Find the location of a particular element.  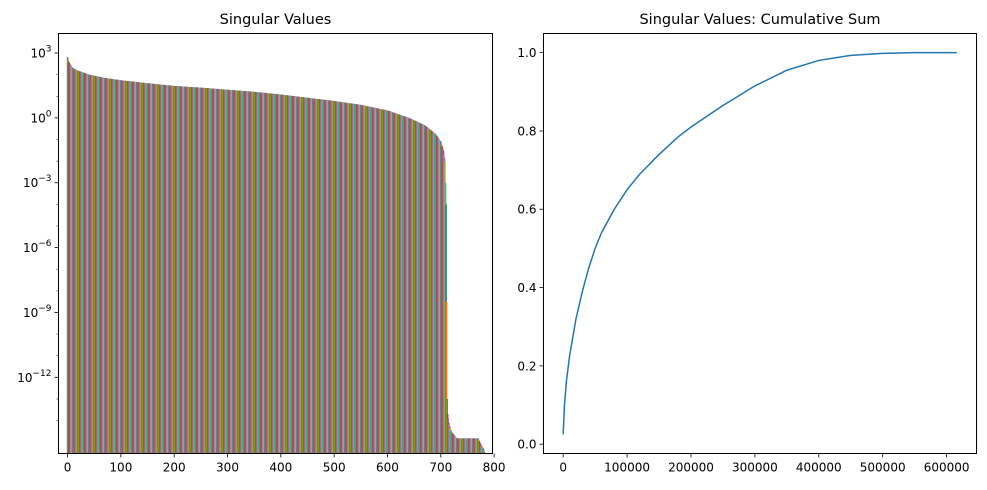

y-tick-label: 10⁰ is located at coordinates (40, 117).